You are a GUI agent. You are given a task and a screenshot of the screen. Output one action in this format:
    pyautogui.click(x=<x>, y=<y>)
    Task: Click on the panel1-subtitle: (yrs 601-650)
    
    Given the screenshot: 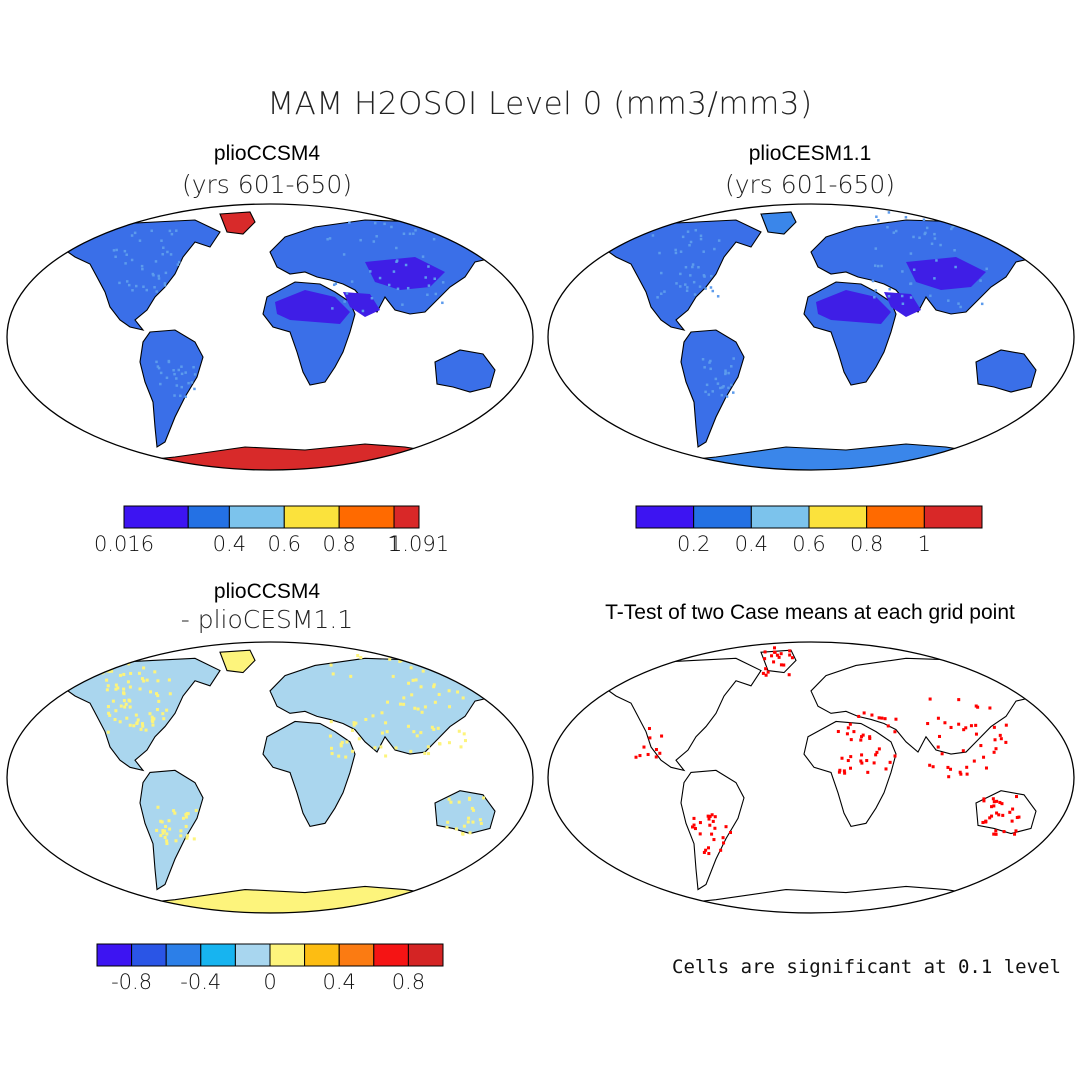 What is the action you would take?
    pyautogui.click(x=266, y=184)
    